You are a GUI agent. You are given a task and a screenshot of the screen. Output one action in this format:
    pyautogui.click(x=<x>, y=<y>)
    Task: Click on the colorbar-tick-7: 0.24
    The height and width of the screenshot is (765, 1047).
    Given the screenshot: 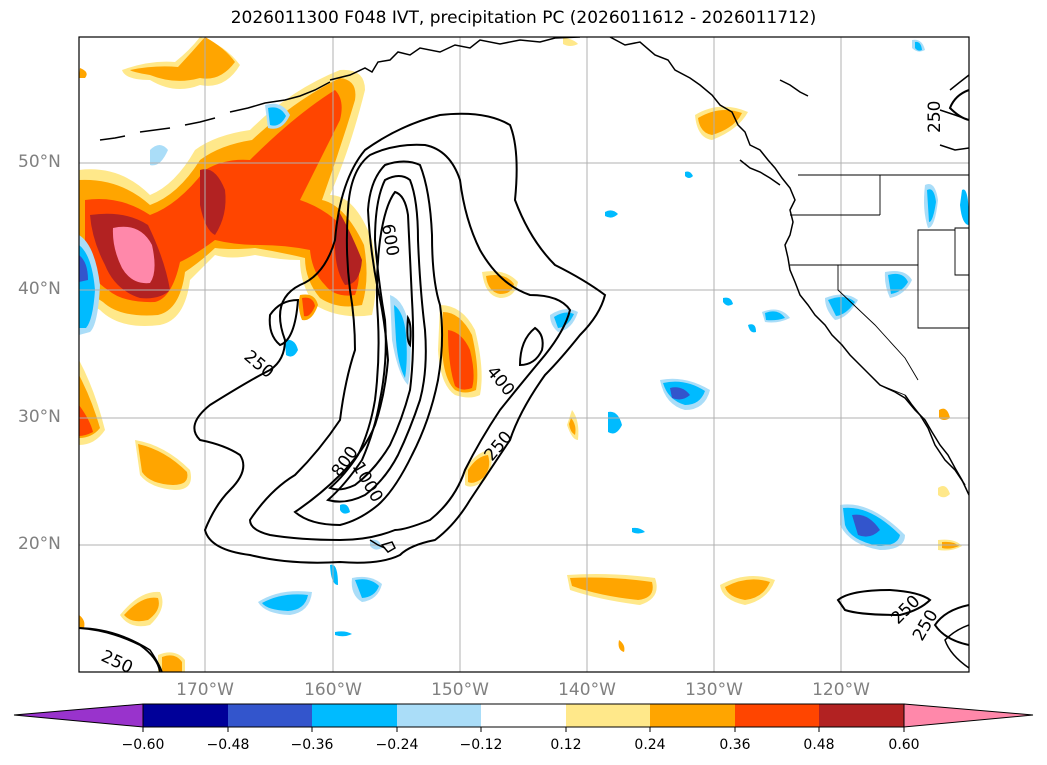 What is the action you would take?
    pyautogui.click(x=650, y=745)
    